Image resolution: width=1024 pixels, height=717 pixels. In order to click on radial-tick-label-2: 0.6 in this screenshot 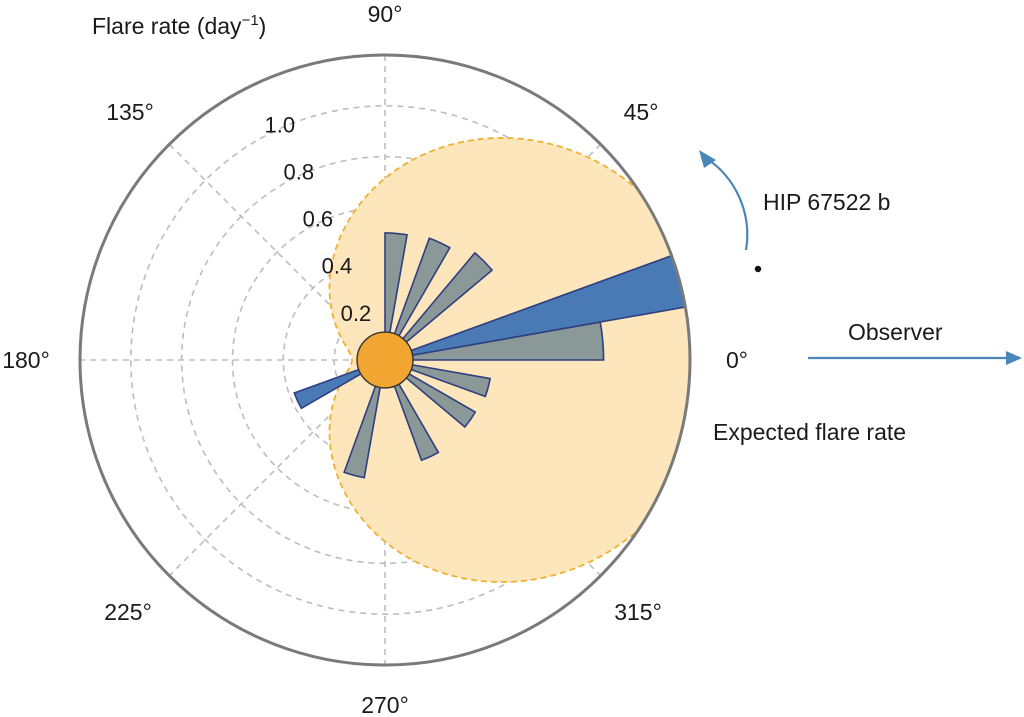, I will do `click(318, 219)`.